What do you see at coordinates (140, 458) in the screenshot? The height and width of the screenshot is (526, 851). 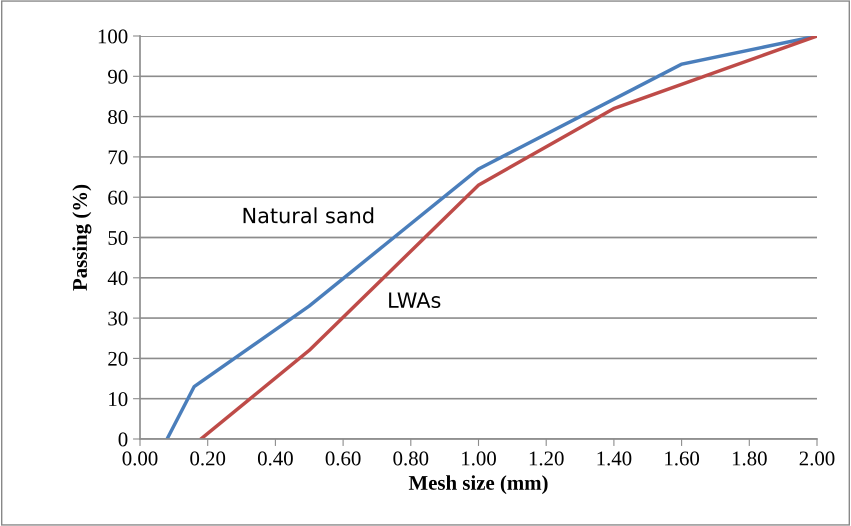 I see `x-tick-label: 0.00` at bounding box center [140, 458].